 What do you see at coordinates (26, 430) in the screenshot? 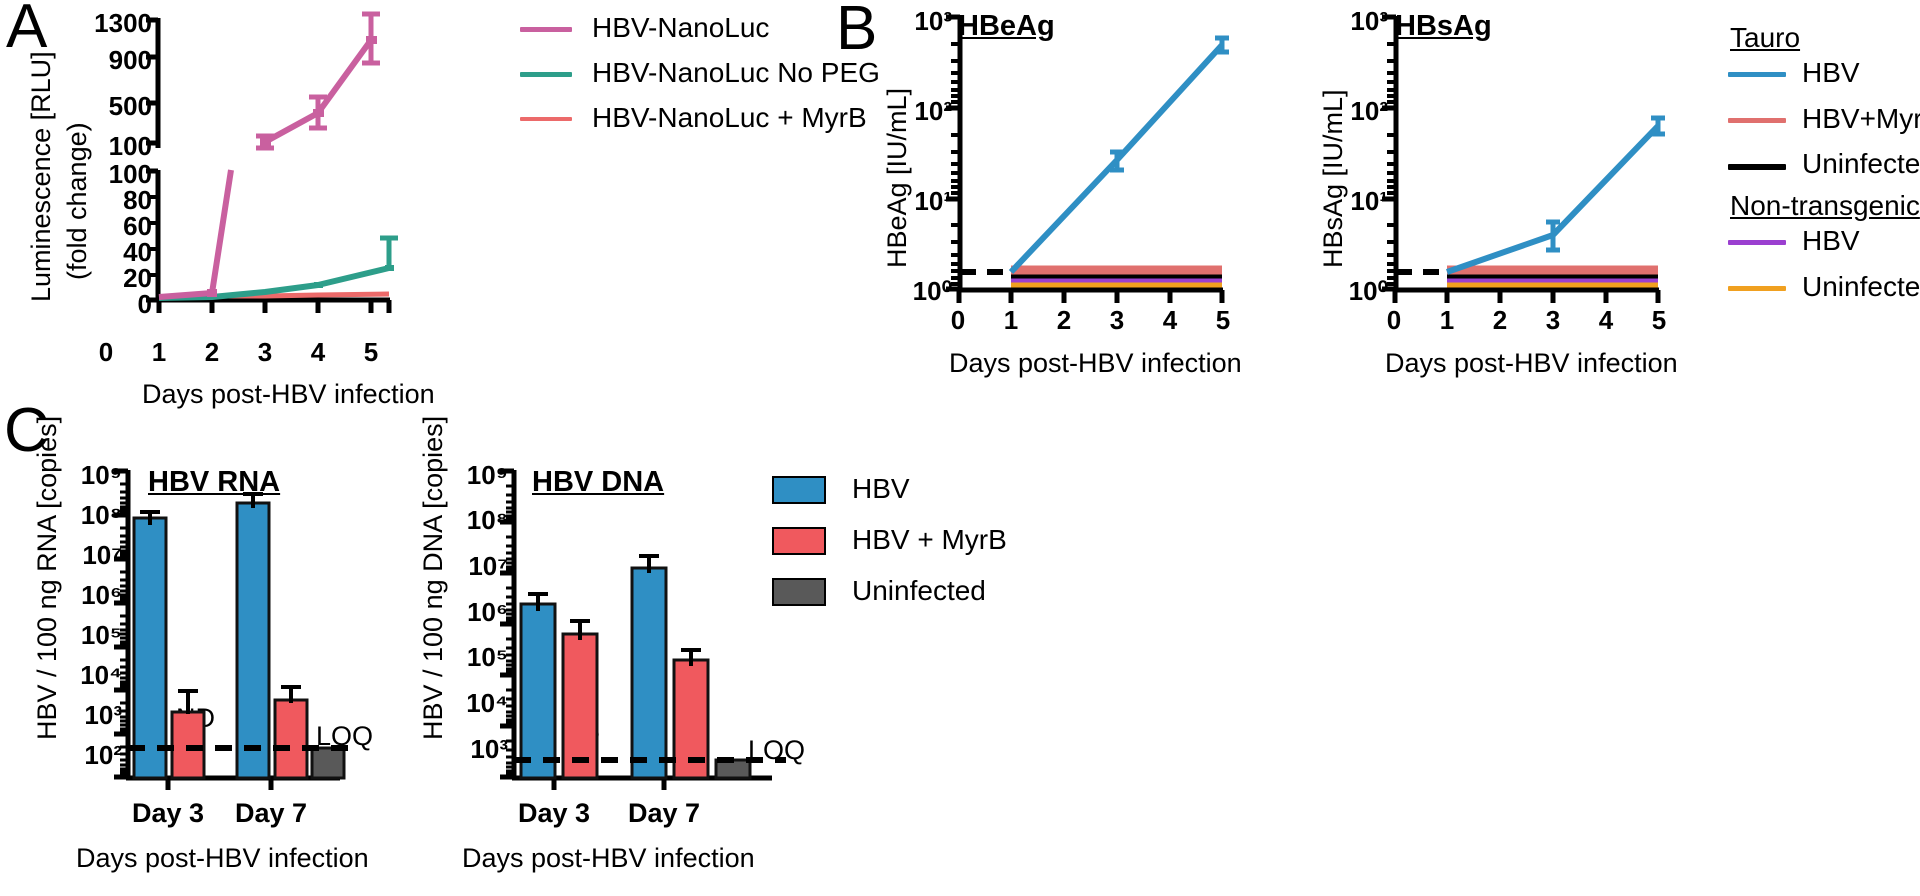
I see `panel-label-c: C` at bounding box center [26, 430].